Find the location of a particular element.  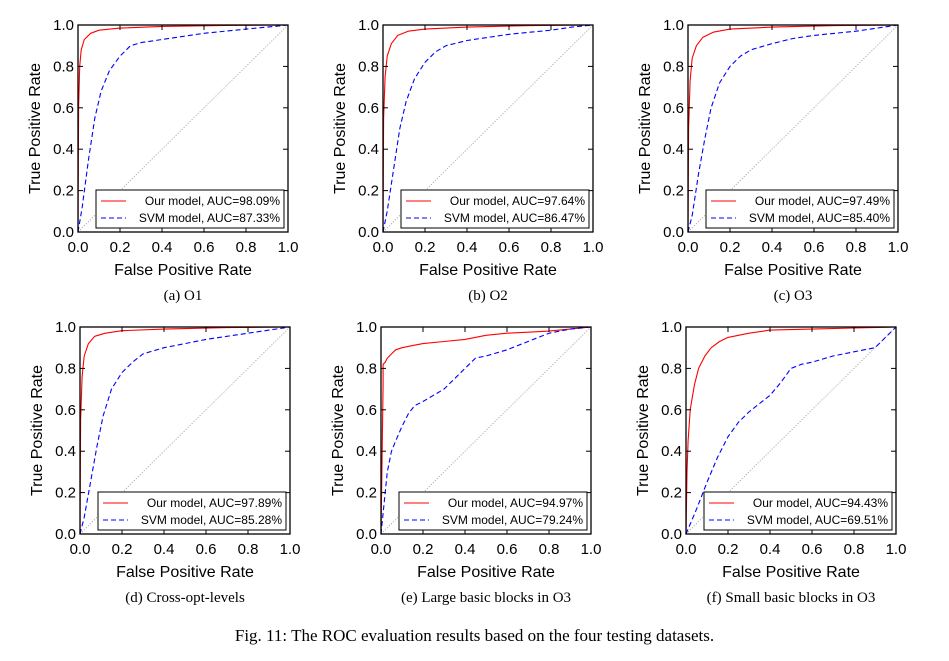

legend-label-our-model: Our model, AUC=97.49% is located at coordinates (822, 201).